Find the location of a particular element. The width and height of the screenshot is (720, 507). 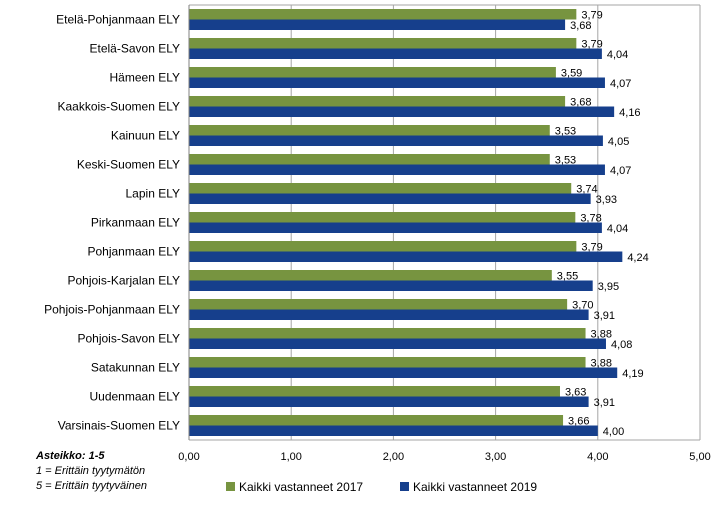

category-label: Keski-Suomen ELY is located at coordinates (128, 165).